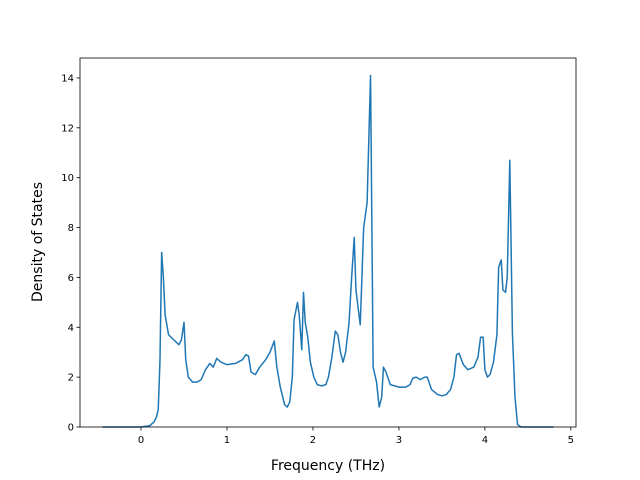 This screenshot has width=640, height=480. Describe the element at coordinates (71, 228) in the screenshot. I see `y-tick-label: 8` at that location.